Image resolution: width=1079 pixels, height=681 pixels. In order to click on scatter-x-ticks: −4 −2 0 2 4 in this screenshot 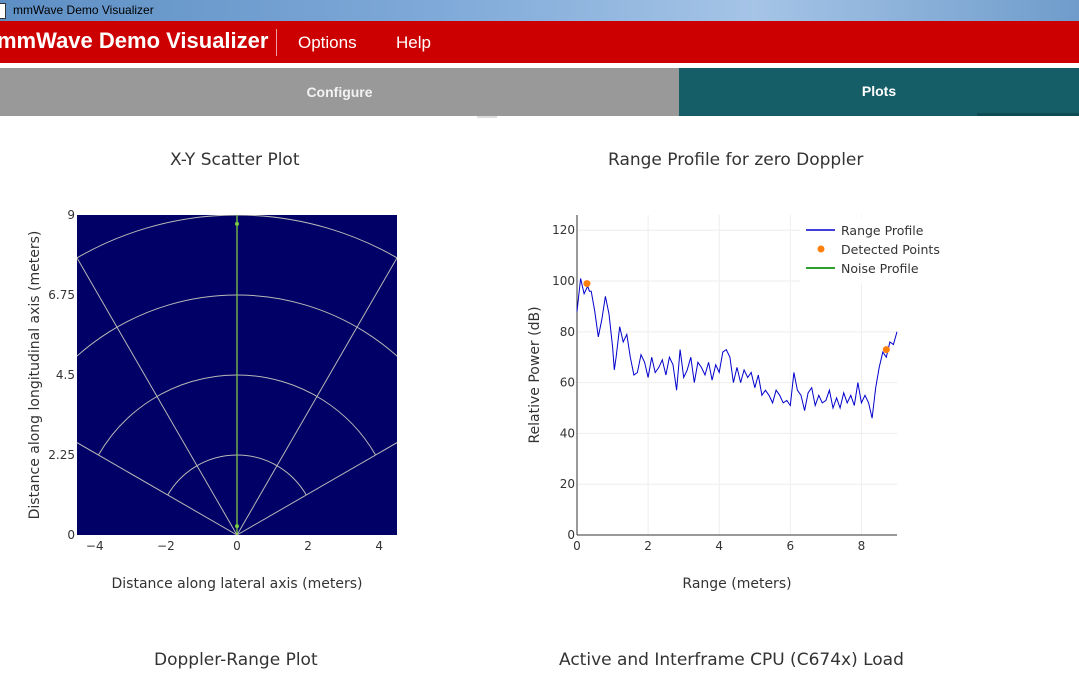, I will do `click(234, 546)`.